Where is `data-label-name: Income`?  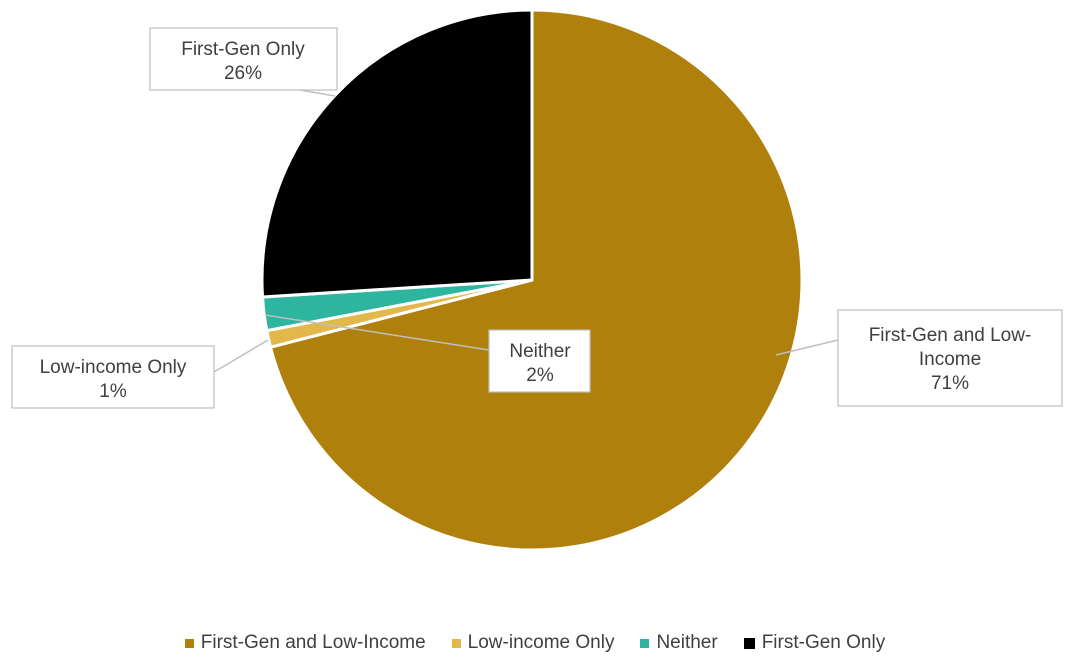
data-label-name: Income is located at coordinates (950, 359).